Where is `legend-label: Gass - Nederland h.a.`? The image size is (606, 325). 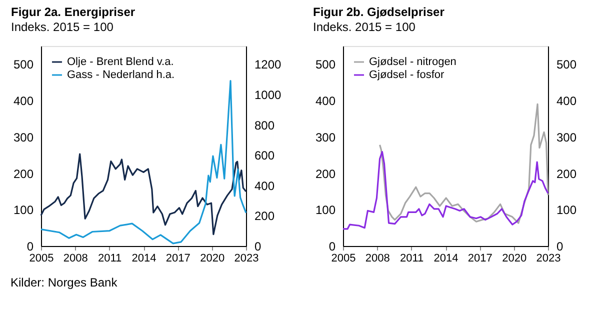
legend-label: Gass - Nederland h.a. is located at coordinates (121, 75).